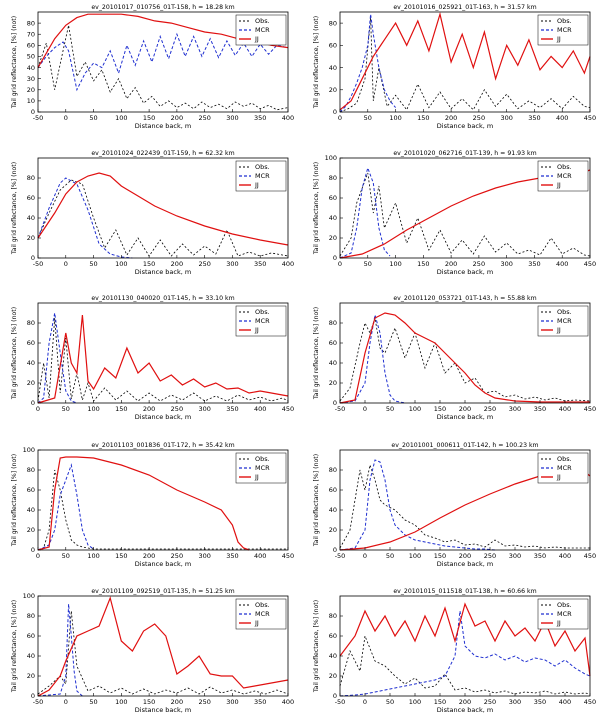 Image resolution: width=600 pixels, height=725 pixels. Describe the element at coordinates (29, 450) in the screenshot. I see `y-tick-label: 100` at that location.